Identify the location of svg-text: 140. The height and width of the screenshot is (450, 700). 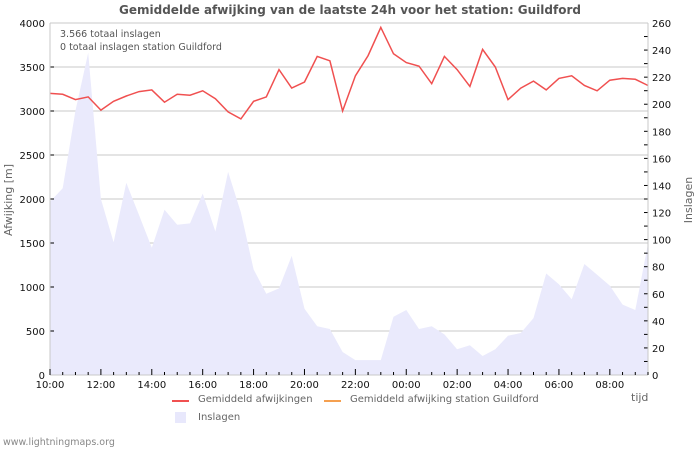
(661, 186).